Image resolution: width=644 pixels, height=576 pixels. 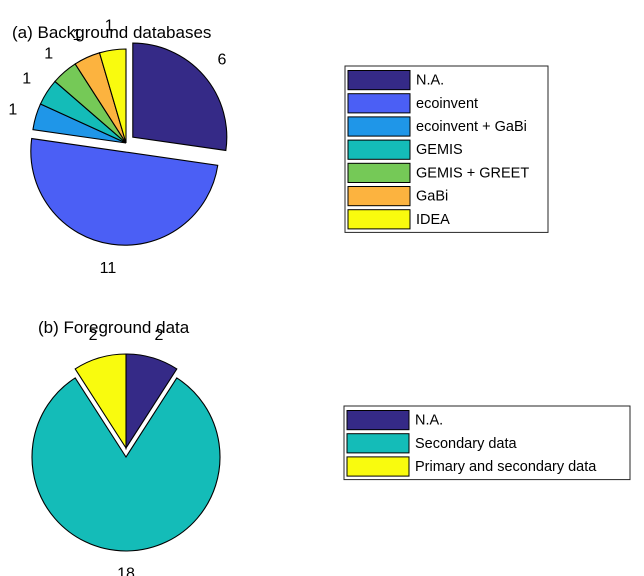 I want to click on legend-0-entry-n-a: N.A., so click(x=430, y=81).